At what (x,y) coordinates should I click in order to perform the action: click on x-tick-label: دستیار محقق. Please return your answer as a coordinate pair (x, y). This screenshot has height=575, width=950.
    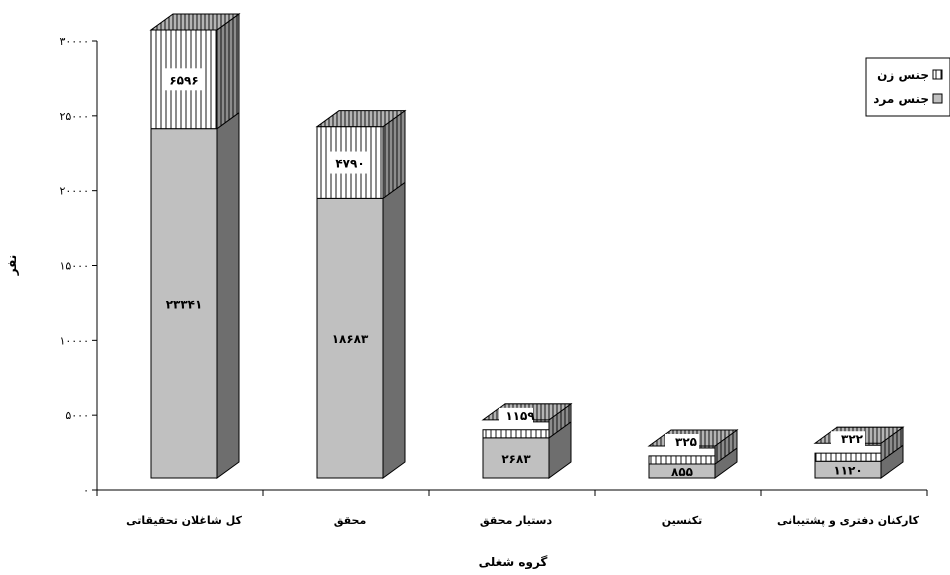
    Looking at the image, I should click on (516, 520).